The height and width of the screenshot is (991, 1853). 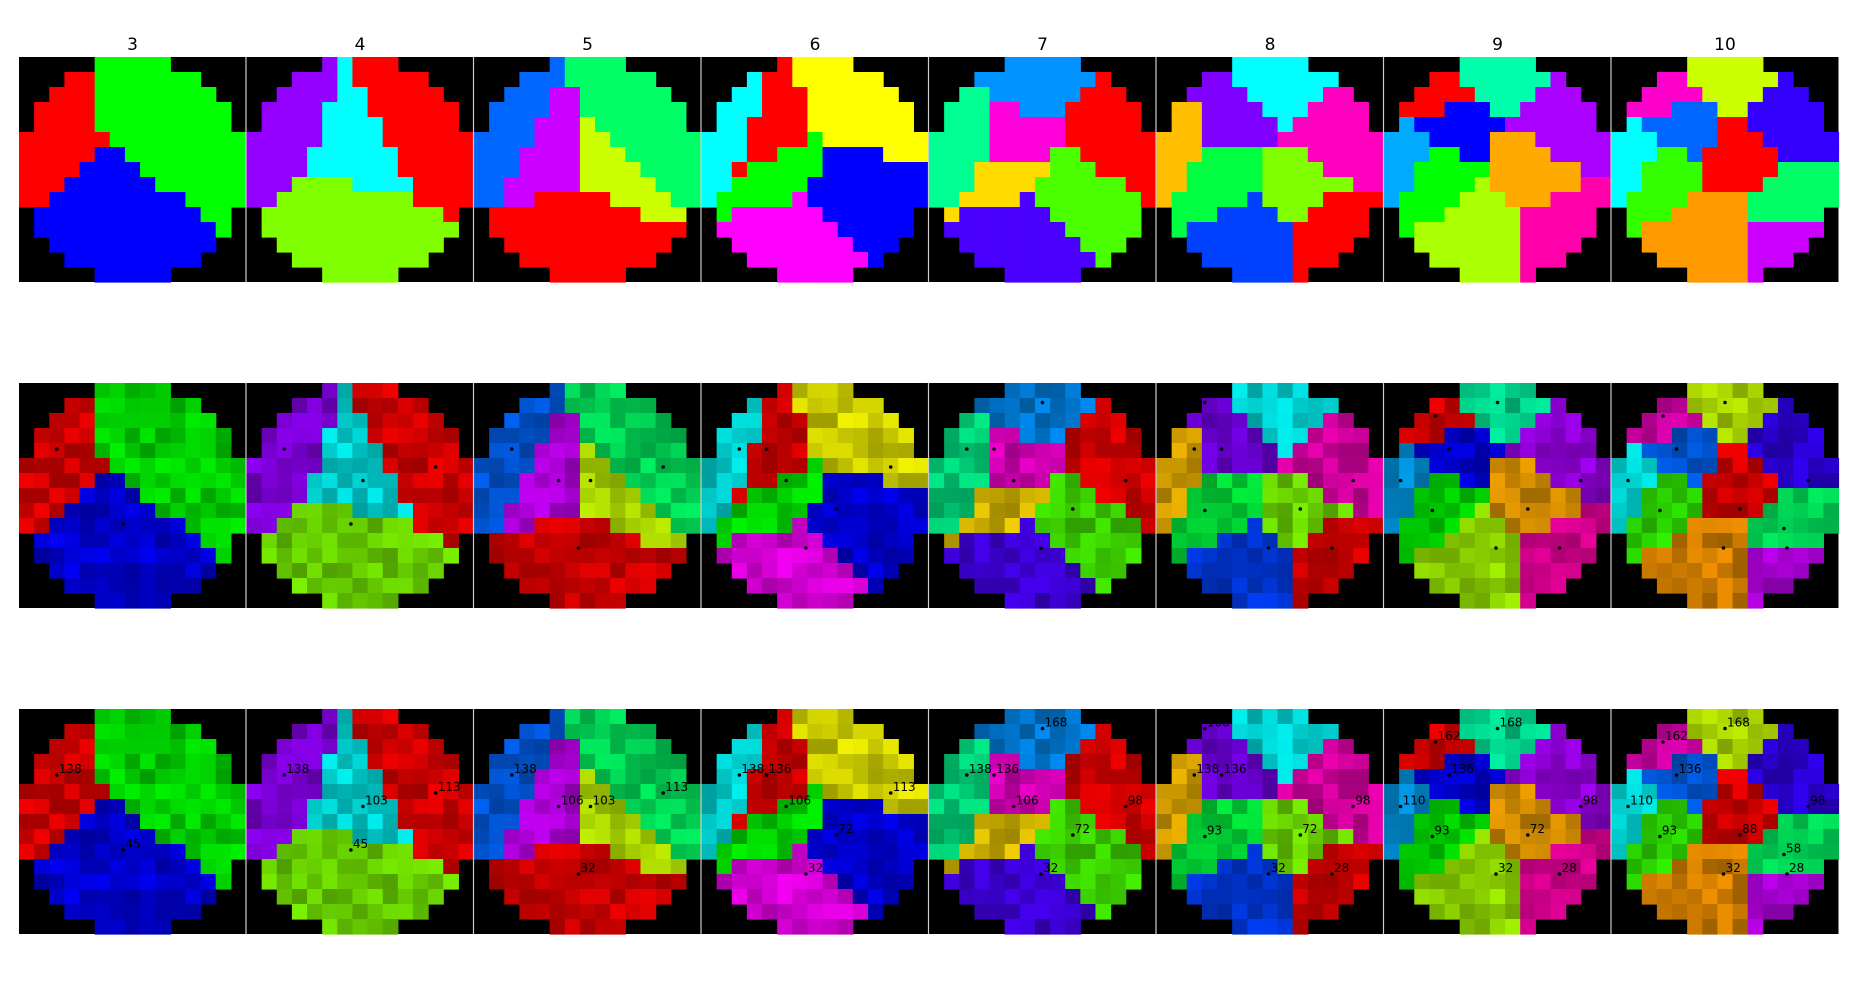 I want to click on point-marker, so click(x=890, y=793).